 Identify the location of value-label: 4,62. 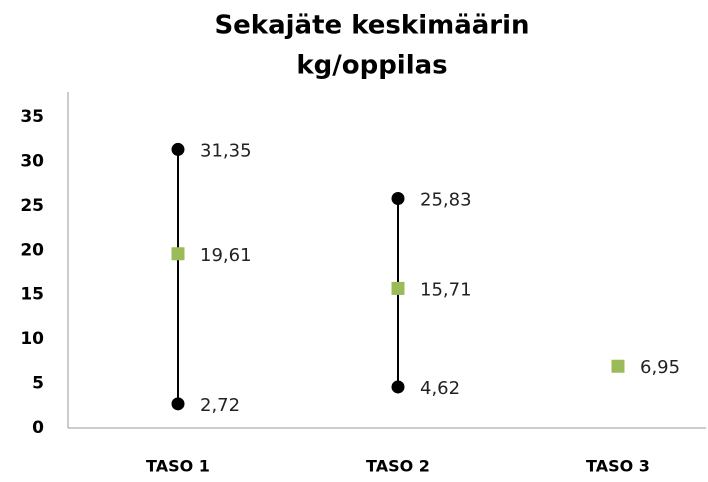
(440, 388).